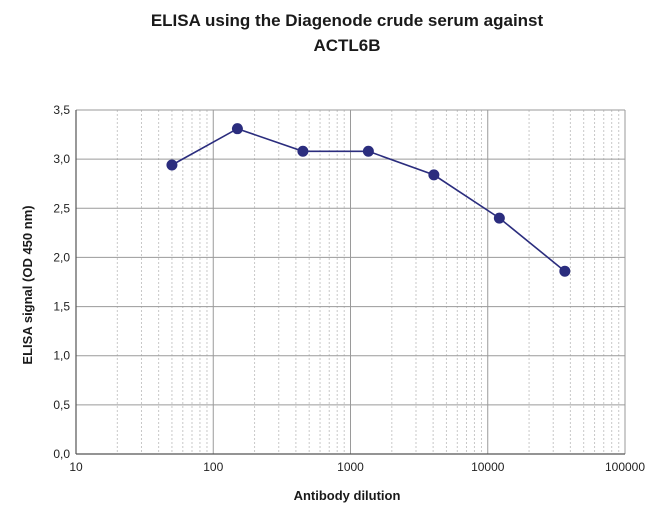  I want to click on chart-title-line-2: ACTL6B, so click(346, 45).